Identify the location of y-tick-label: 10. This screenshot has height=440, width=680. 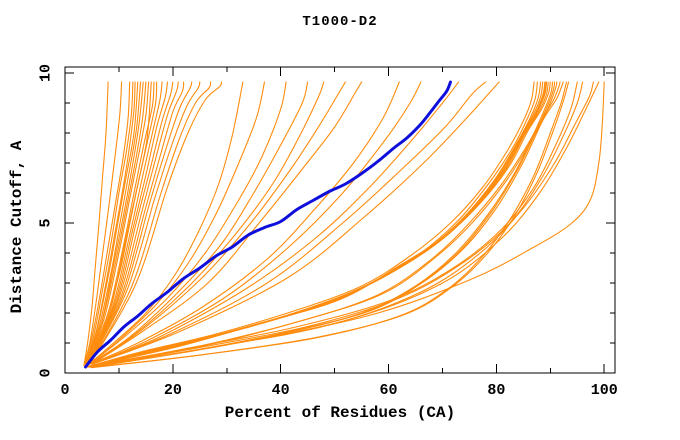
(46, 73).